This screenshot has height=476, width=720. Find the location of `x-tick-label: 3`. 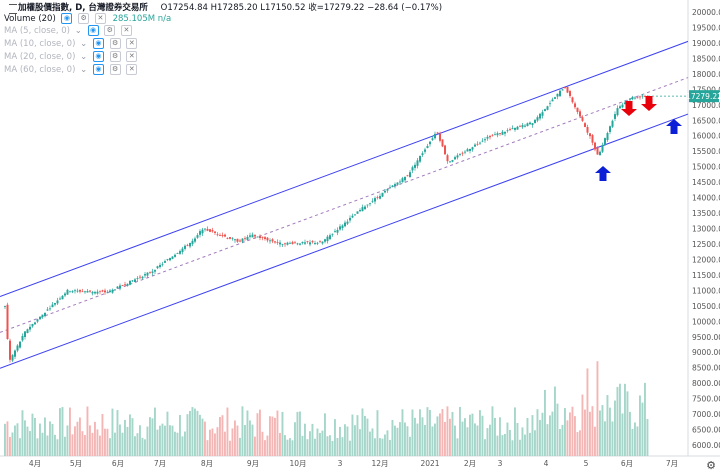

x-tick-label: 3 is located at coordinates (340, 463).